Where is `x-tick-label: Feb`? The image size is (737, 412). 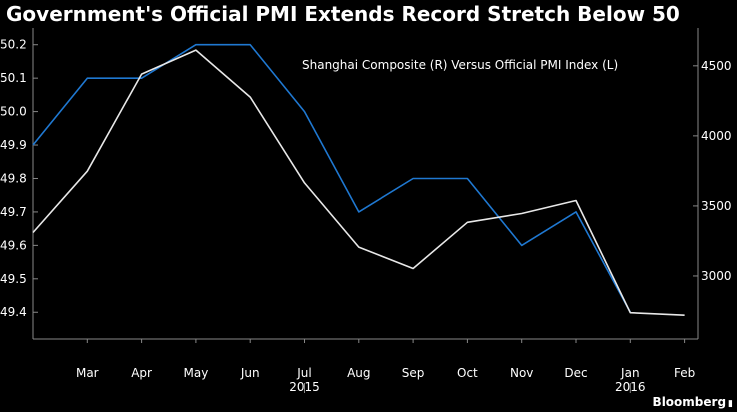 x-tick-label: Feb is located at coordinates (684, 373).